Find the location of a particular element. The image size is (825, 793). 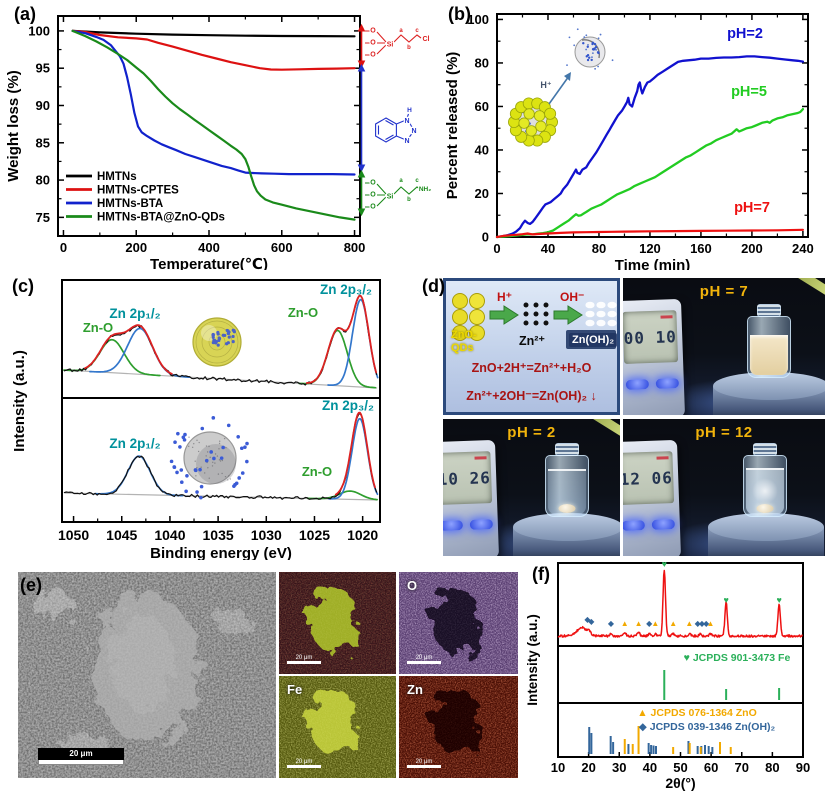

bta-structure-bonds is located at coordinates (394, 128).